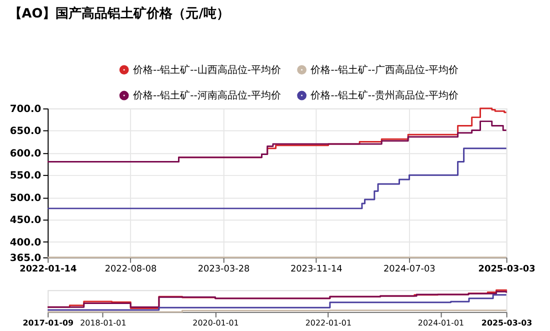 This screenshot has width=550, height=331. I want to click on x-tick-label: 2023-11-14, so click(316, 269).